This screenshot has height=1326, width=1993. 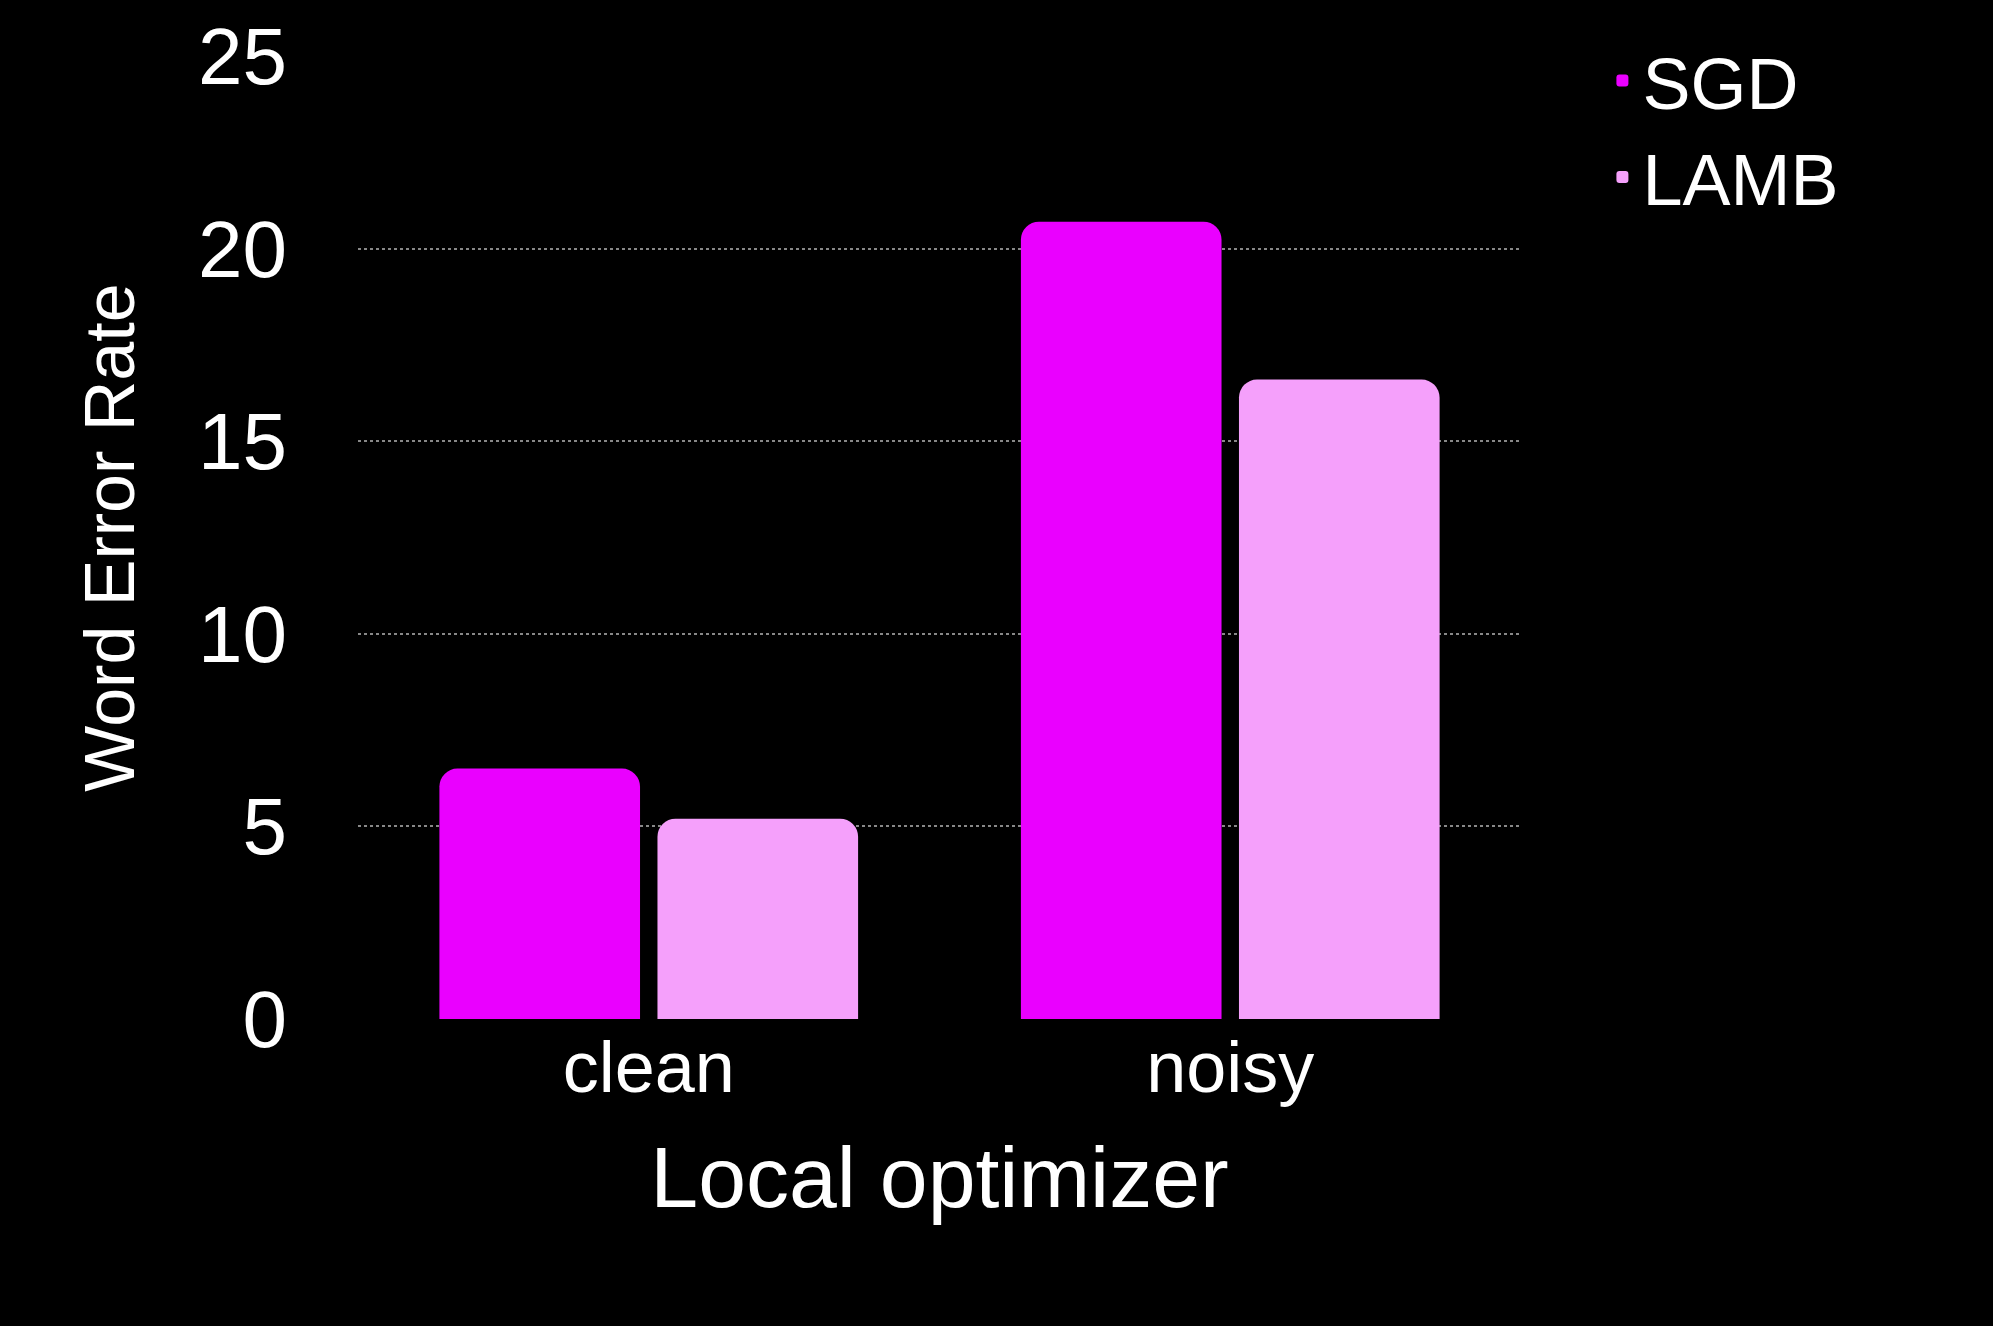 What do you see at coordinates (1720, 83) in the screenshot?
I see `legend-label: SGD` at bounding box center [1720, 83].